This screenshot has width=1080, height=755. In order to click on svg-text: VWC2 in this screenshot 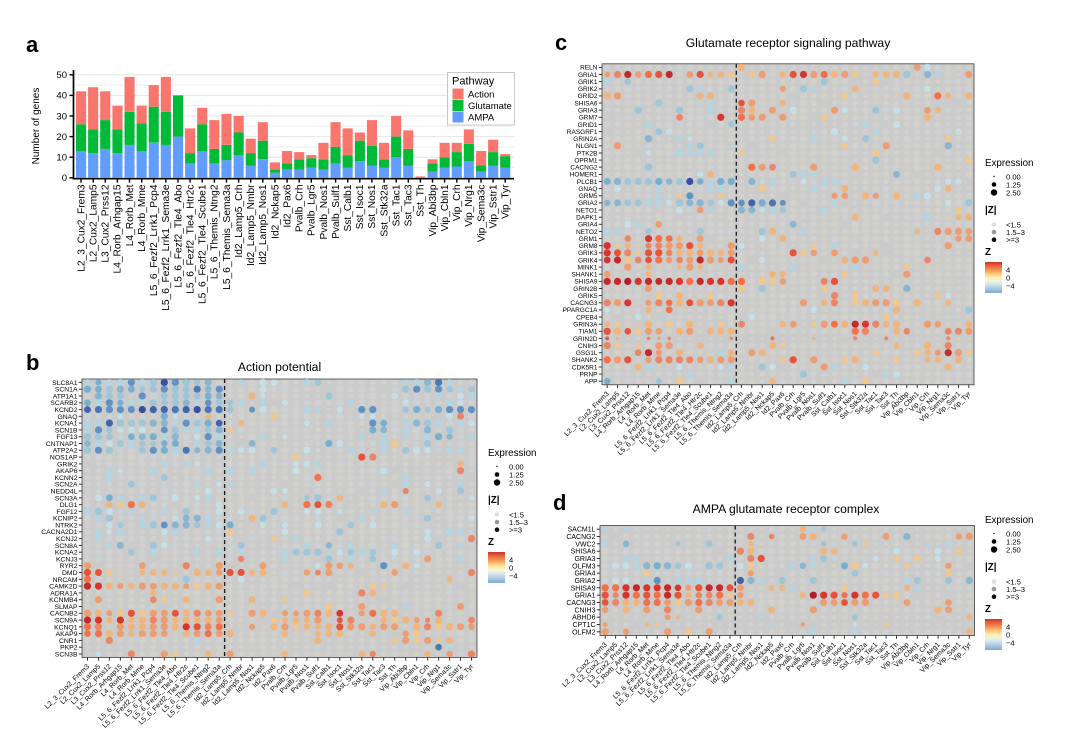, I will do `click(585, 544)`.